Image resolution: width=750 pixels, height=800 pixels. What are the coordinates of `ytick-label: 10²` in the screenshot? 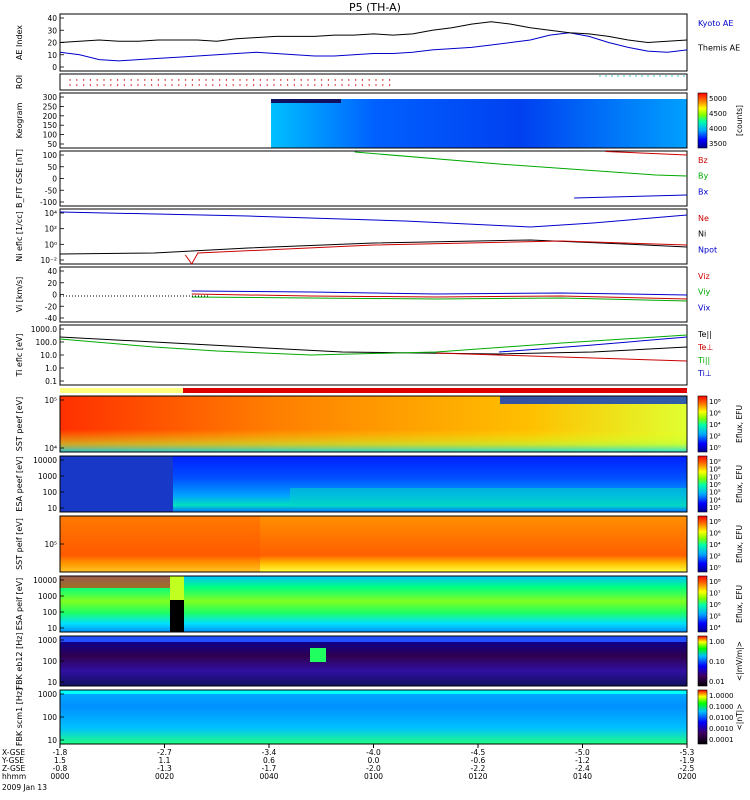 It's located at (50, 229).